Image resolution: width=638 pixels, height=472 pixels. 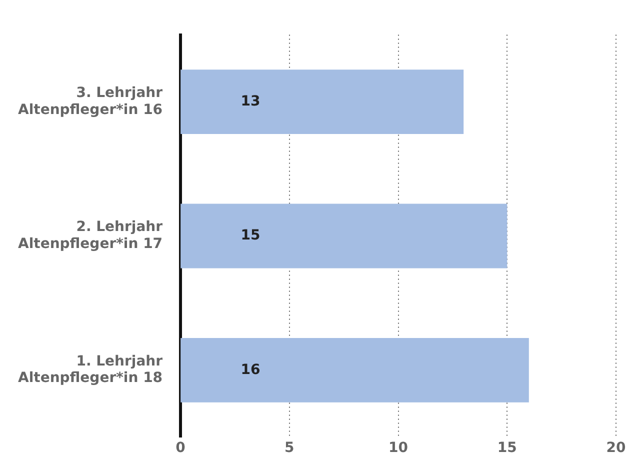 What do you see at coordinates (90, 369) in the screenshot?
I see `y-tick-label: 1. Lehrjahr Altenpfleger*in 18` at bounding box center [90, 369].